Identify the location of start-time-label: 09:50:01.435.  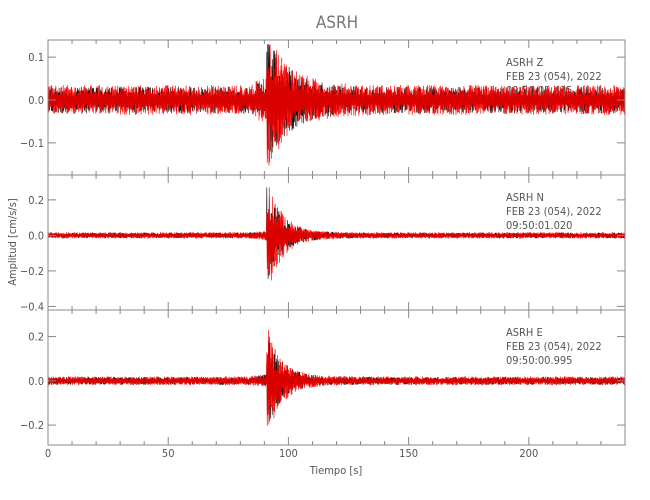
(539, 90).